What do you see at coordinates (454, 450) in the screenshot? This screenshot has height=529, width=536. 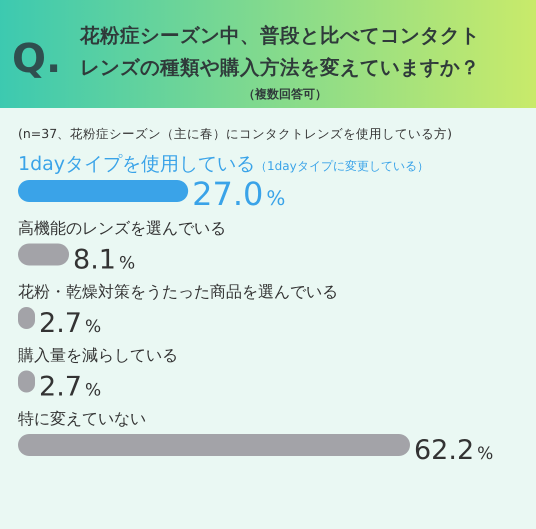 I see `data-label: 62.2%` at bounding box center [454, 450].